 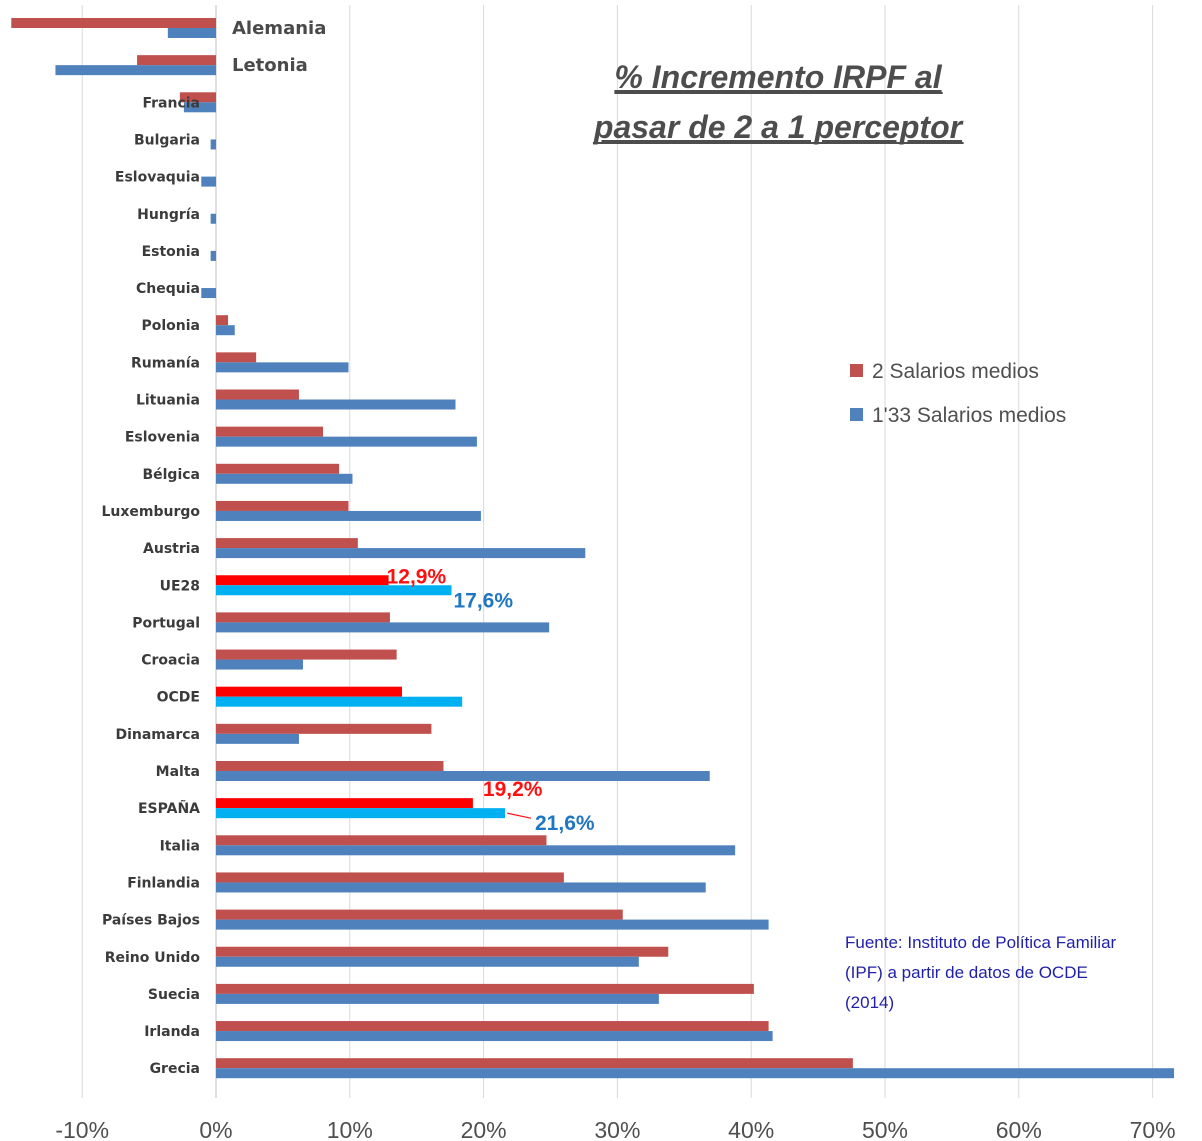 I want to click on legend-label-133-salarios: 1'33 Salarios medios, so click(x=969, y=415).